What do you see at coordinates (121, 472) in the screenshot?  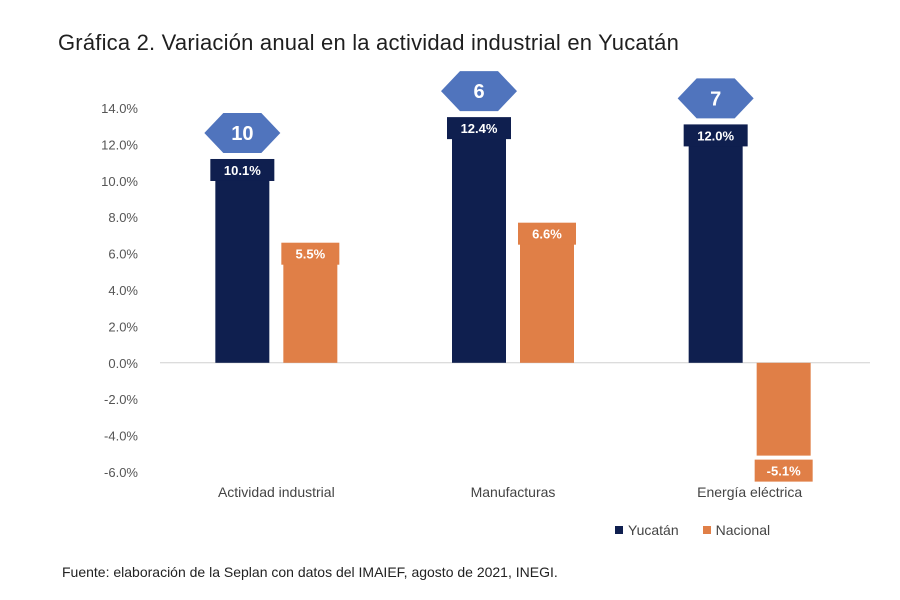 I see `y-tick-label: -6.0%` at bounding box center [121, 472].